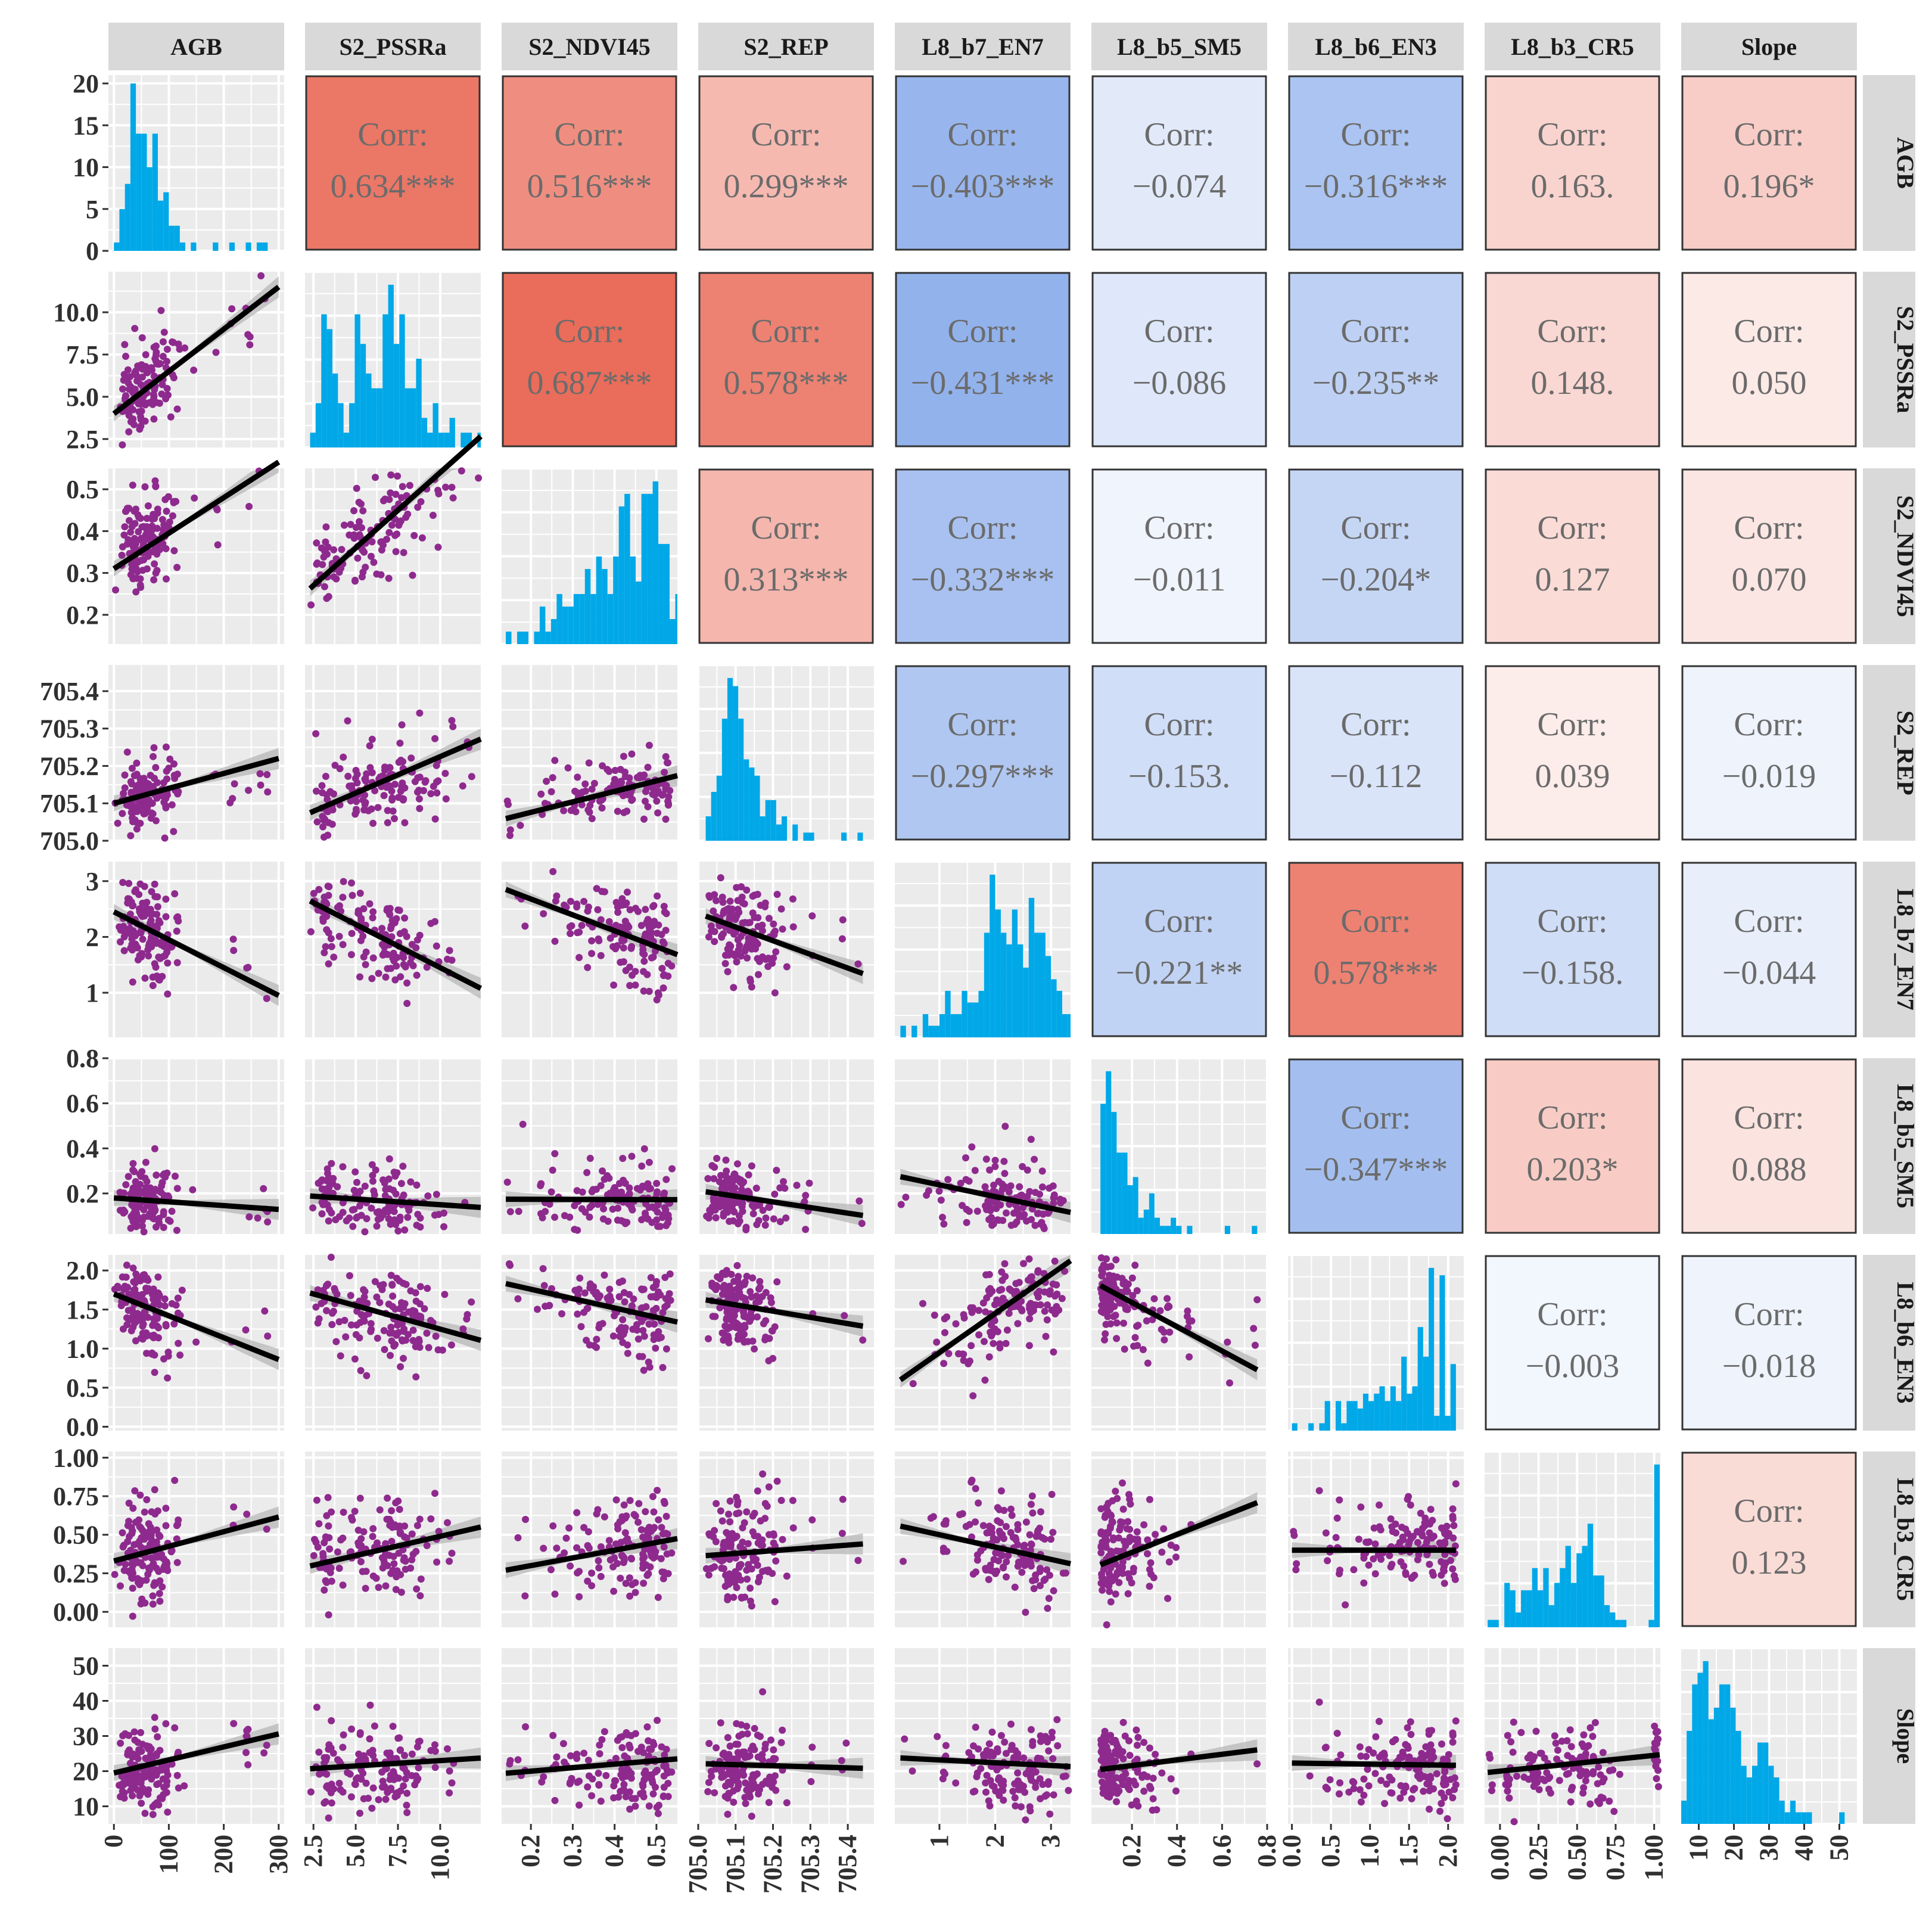 The image size is (1932, 1924). I want to click on corr-cell-L8_b6_EN3-L8_b3_CR5, so click(1572, 1343).